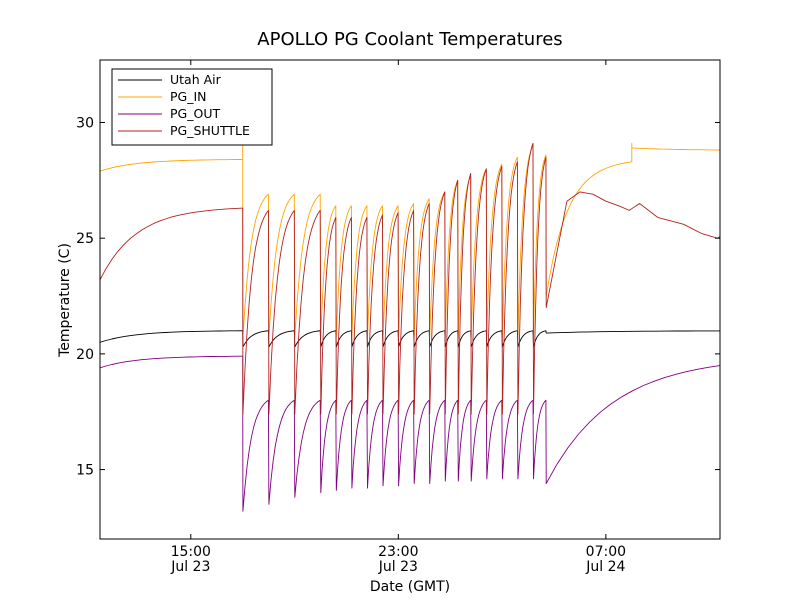  What do you see at coordinates (398, 552) in the screenshot?
I see `x-tick-time: 23:00` at bounding box center [398, 552].